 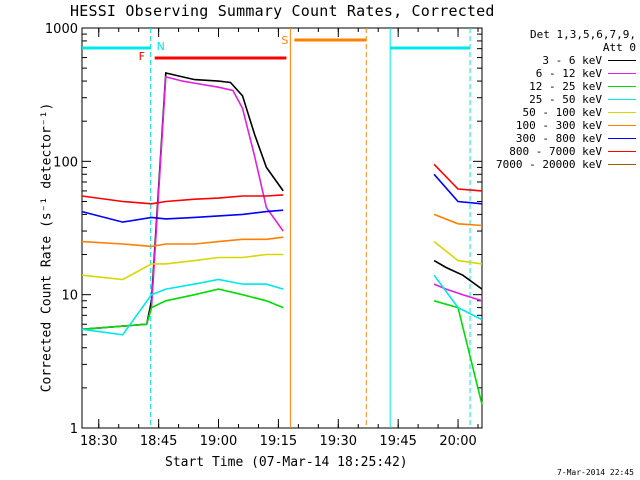 What do you see at coordinates (565, 99) in the screenshot?
I see `legend-label: 25 - 50 keV` at bounding box center [565, 99].